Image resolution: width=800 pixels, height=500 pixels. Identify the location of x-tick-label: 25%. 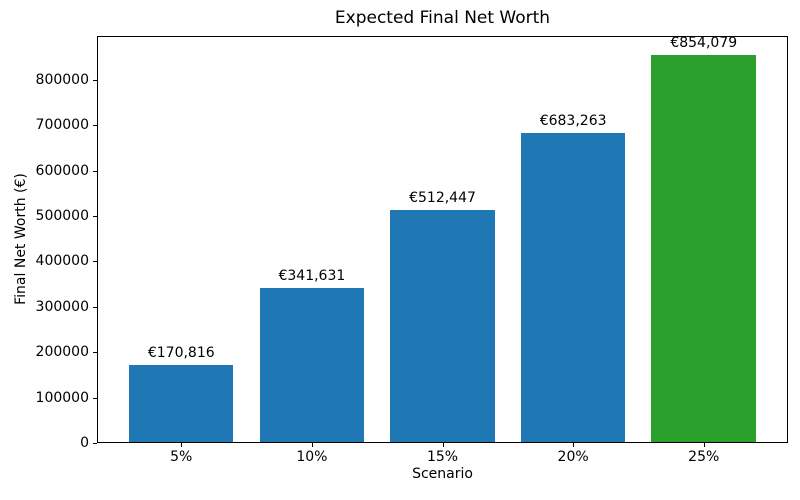
(704, 457).